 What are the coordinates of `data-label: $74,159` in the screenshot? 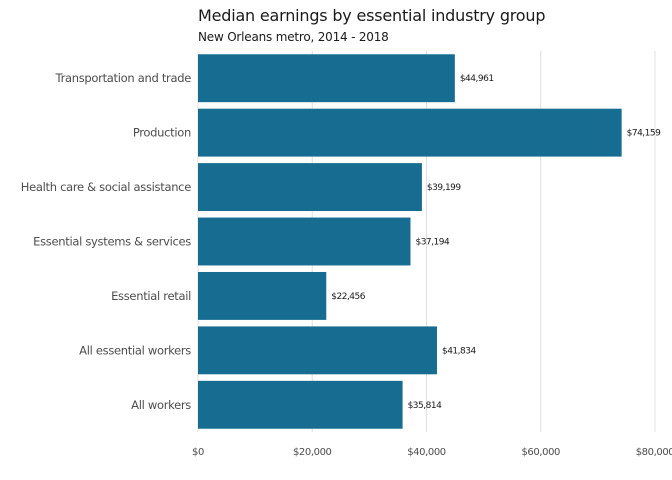 It's located at (644, 134).